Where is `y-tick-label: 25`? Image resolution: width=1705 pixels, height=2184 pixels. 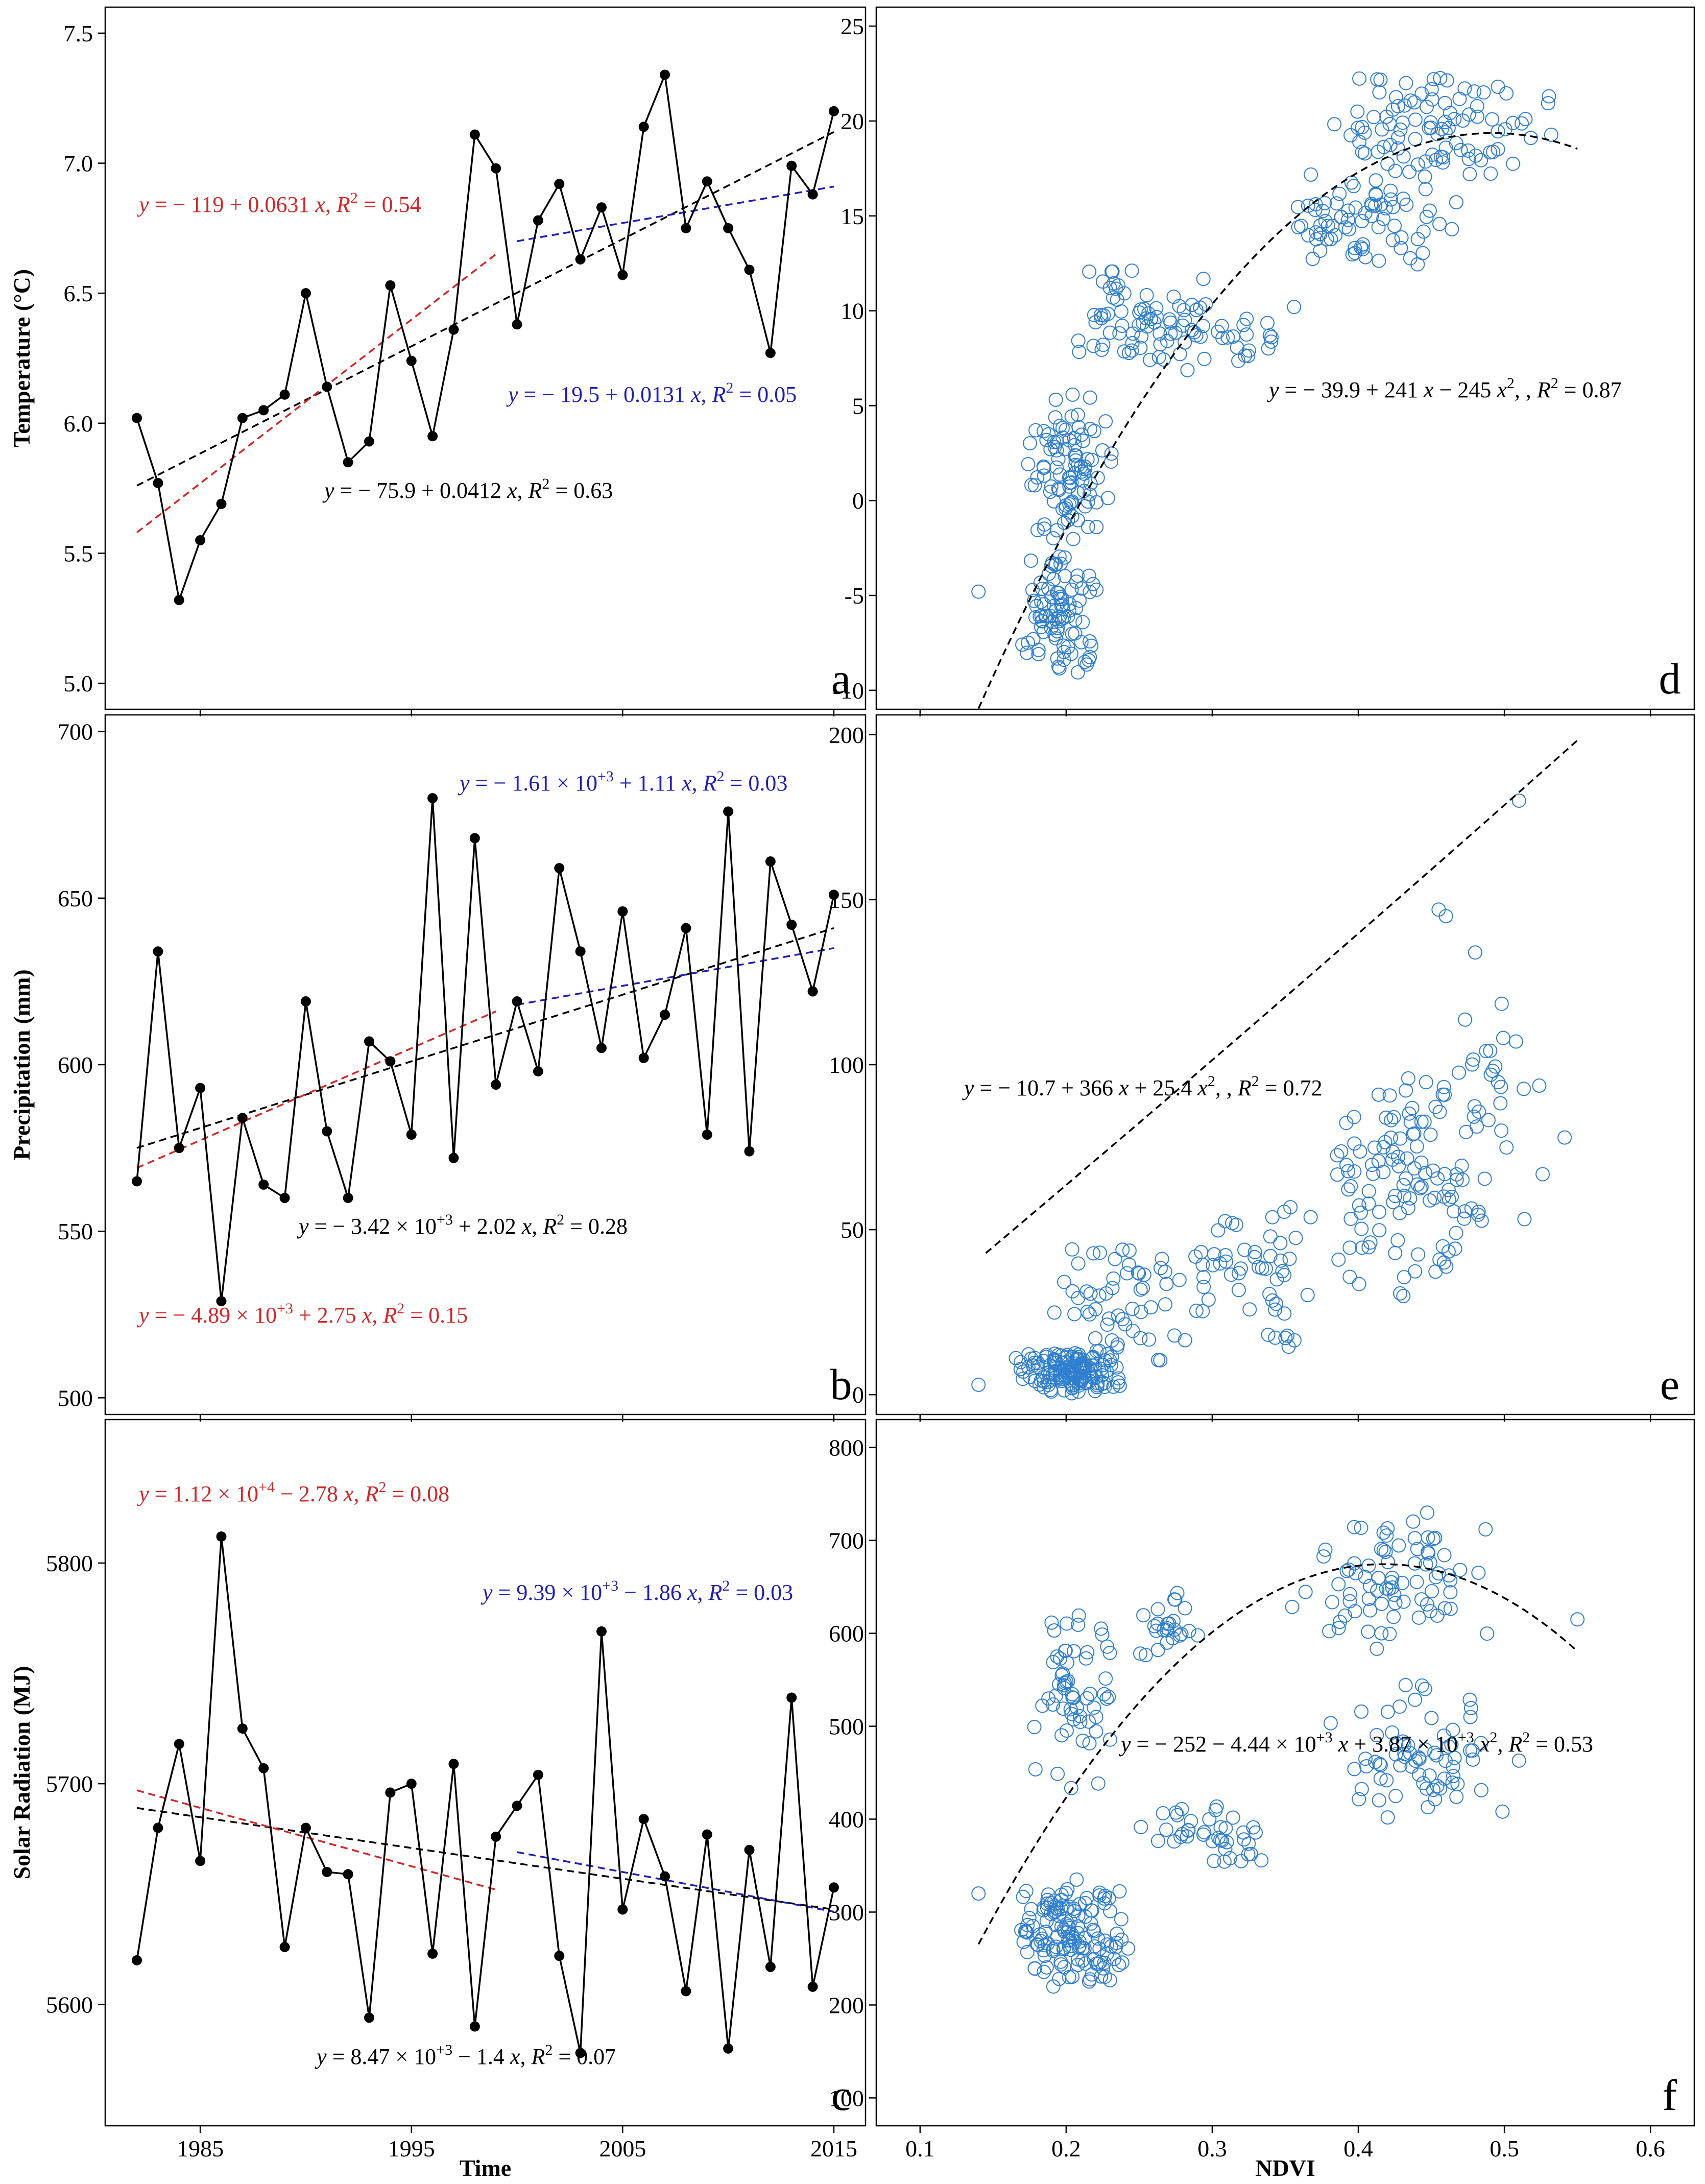
y-tick-label: 25 is located at coordinates (852, 26).